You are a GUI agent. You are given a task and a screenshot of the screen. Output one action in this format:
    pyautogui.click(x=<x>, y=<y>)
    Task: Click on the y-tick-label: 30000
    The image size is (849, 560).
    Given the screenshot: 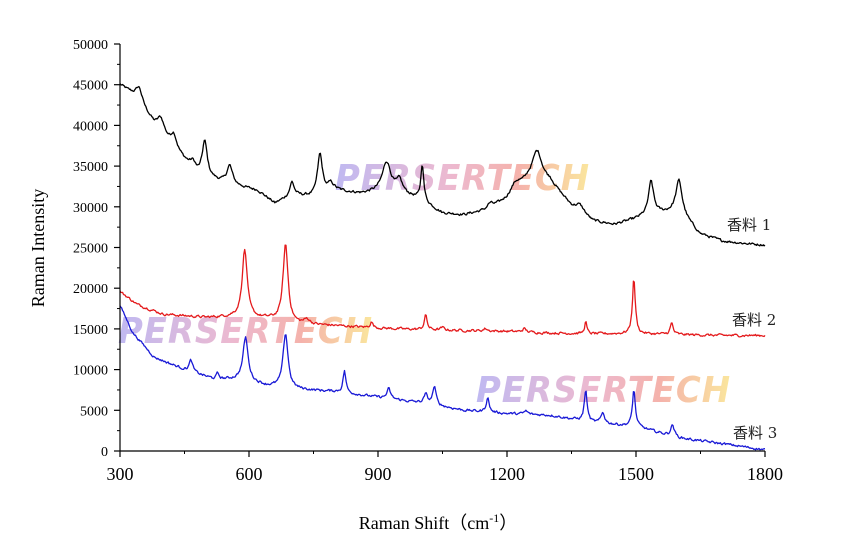 What is the action you would take?
    pyautogui.click(x=90, y=208)
    